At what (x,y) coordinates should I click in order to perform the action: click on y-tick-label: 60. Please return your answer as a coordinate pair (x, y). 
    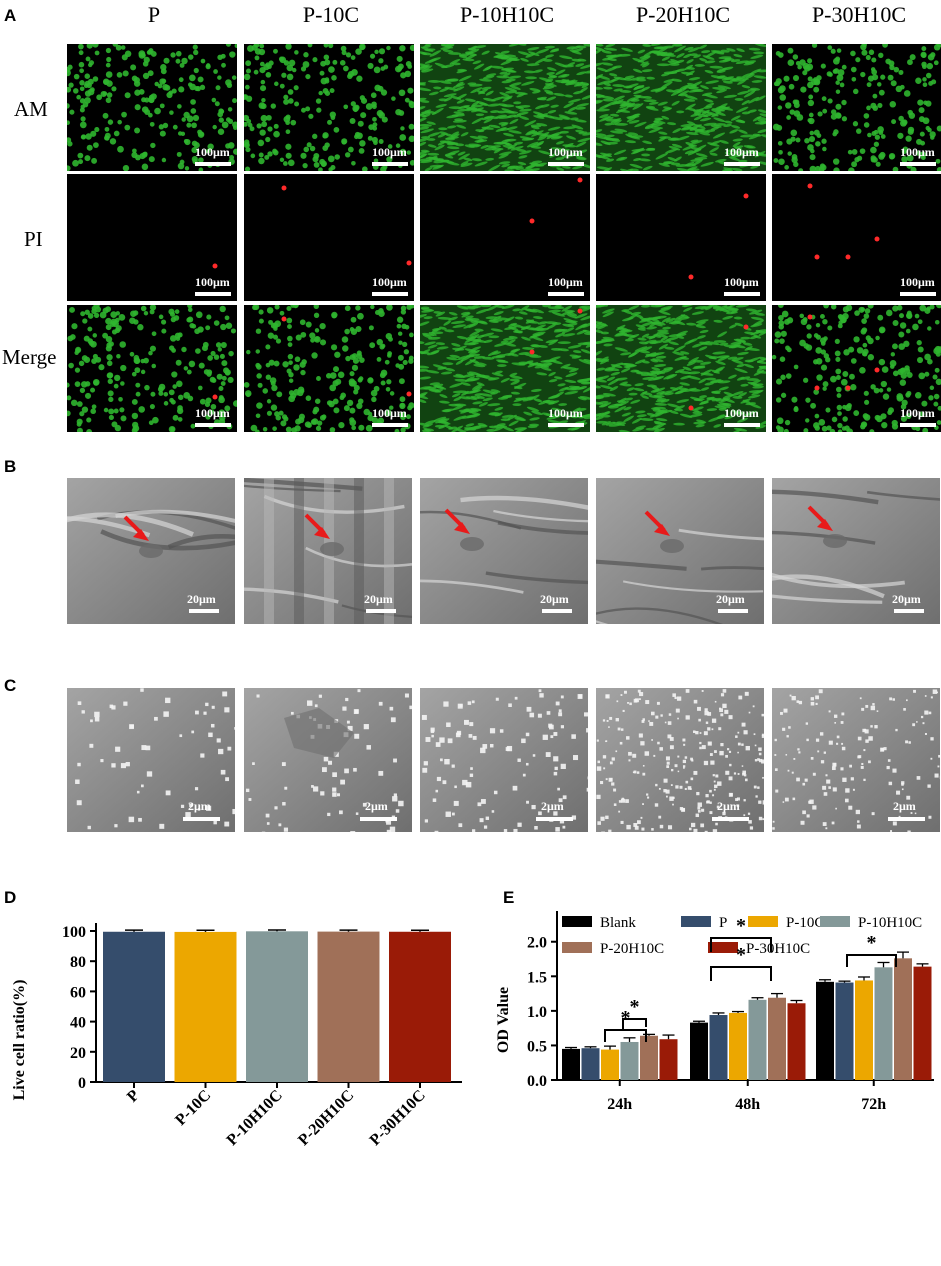
    Looking at the image, I should click on (78, 992).